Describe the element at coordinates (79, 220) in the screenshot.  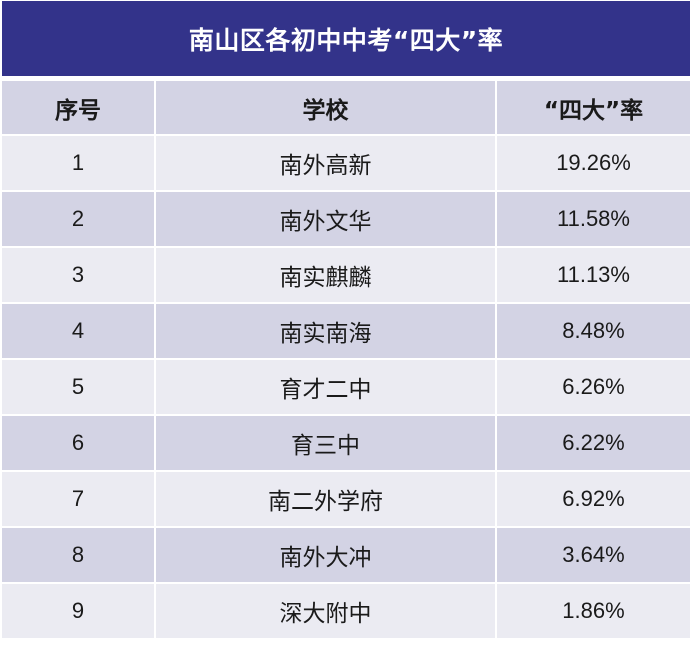
I see `rank-cell: 2` at that location.